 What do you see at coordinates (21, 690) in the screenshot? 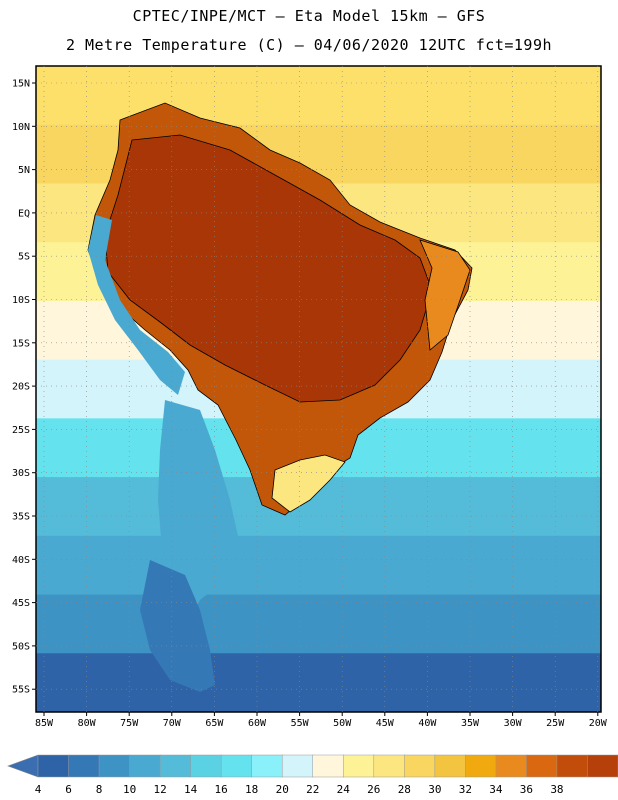
I see `lat-tick-label: 55S` at bounding box center [21, 690].